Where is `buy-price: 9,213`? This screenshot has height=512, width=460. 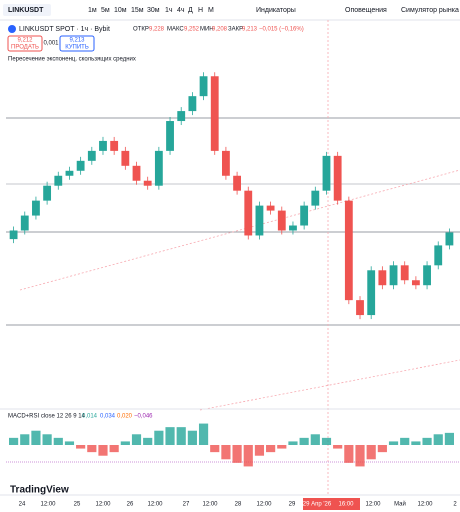 buy-price: 9,213 is located at coordinates (77, 41).